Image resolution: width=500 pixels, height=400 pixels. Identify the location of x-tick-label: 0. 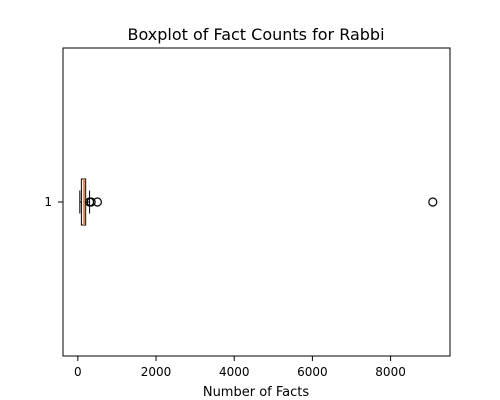
(78, 372).